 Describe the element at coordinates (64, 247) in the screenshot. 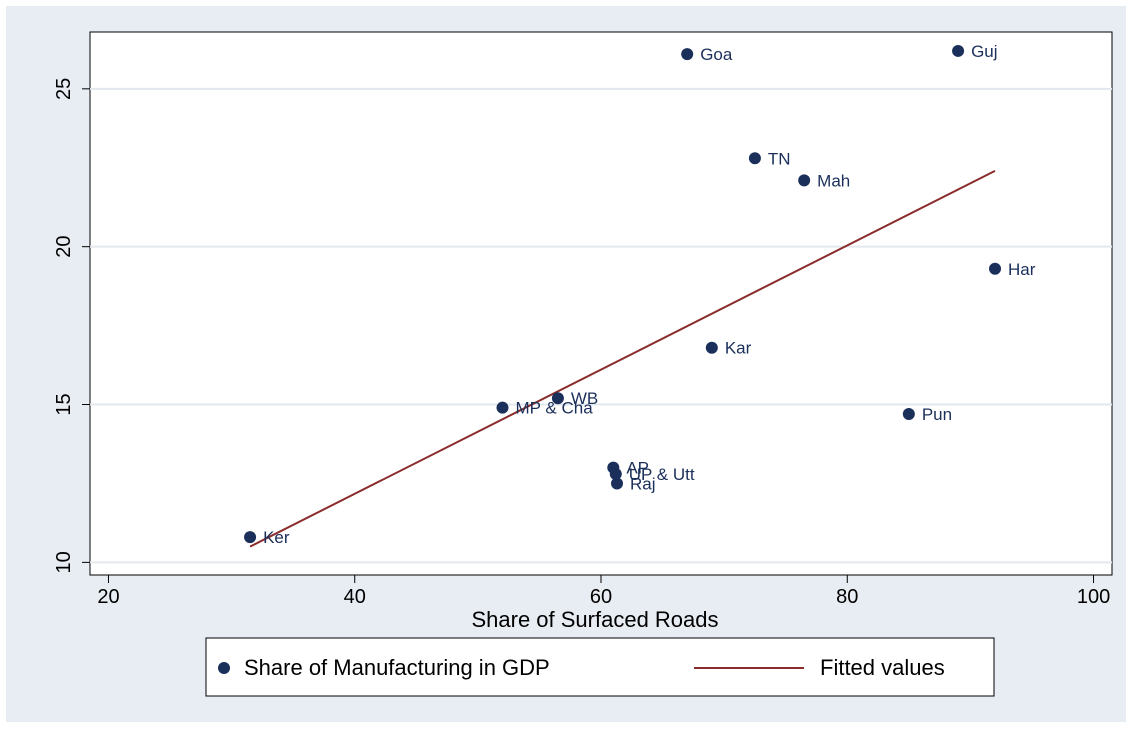

I see `y-tick-label: 20` at that location.